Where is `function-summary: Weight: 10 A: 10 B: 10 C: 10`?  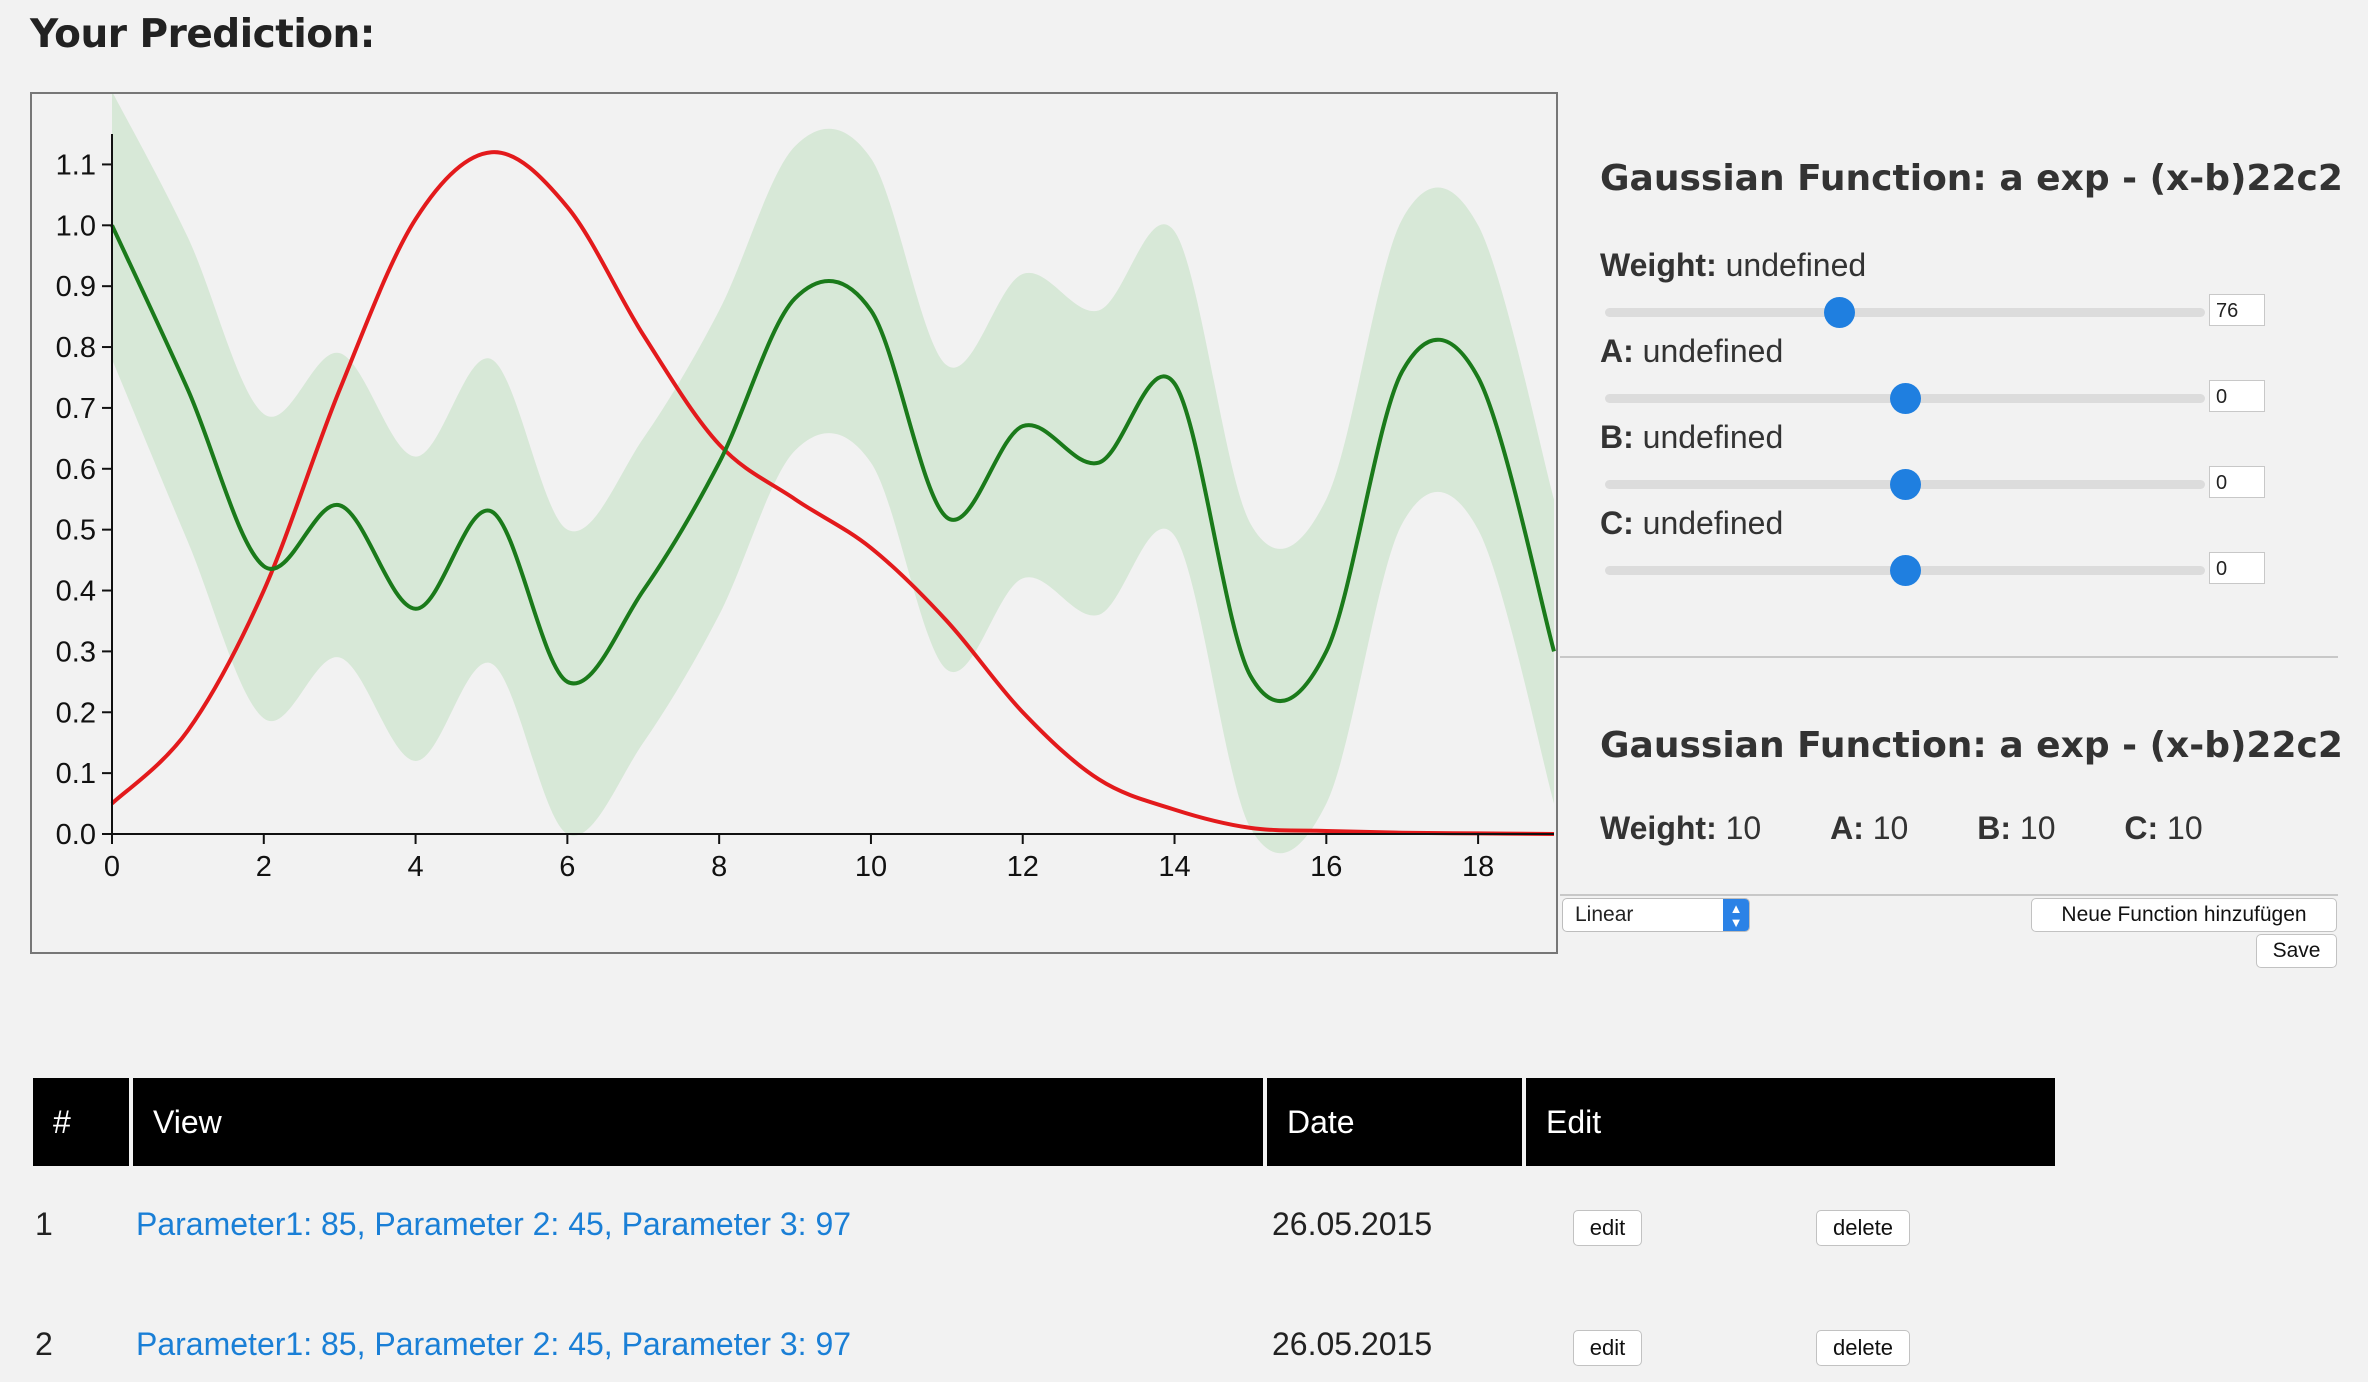
function-summary: Weight: 10 A: 10 B: 10 C: 10 is located at coordinates (1931, 828).